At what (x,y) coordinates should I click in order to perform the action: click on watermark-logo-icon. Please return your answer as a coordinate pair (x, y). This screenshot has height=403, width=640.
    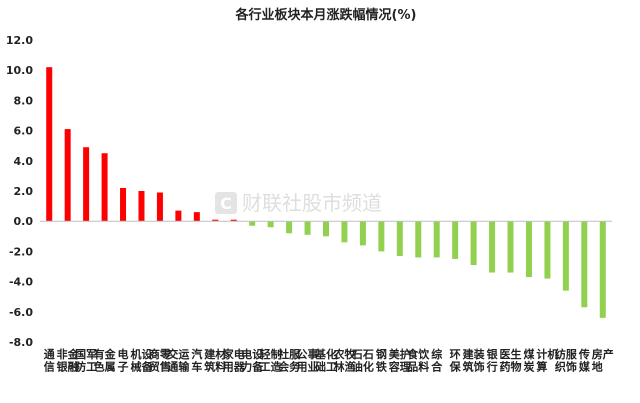
    Looking at the image, I should click on (226, 203).